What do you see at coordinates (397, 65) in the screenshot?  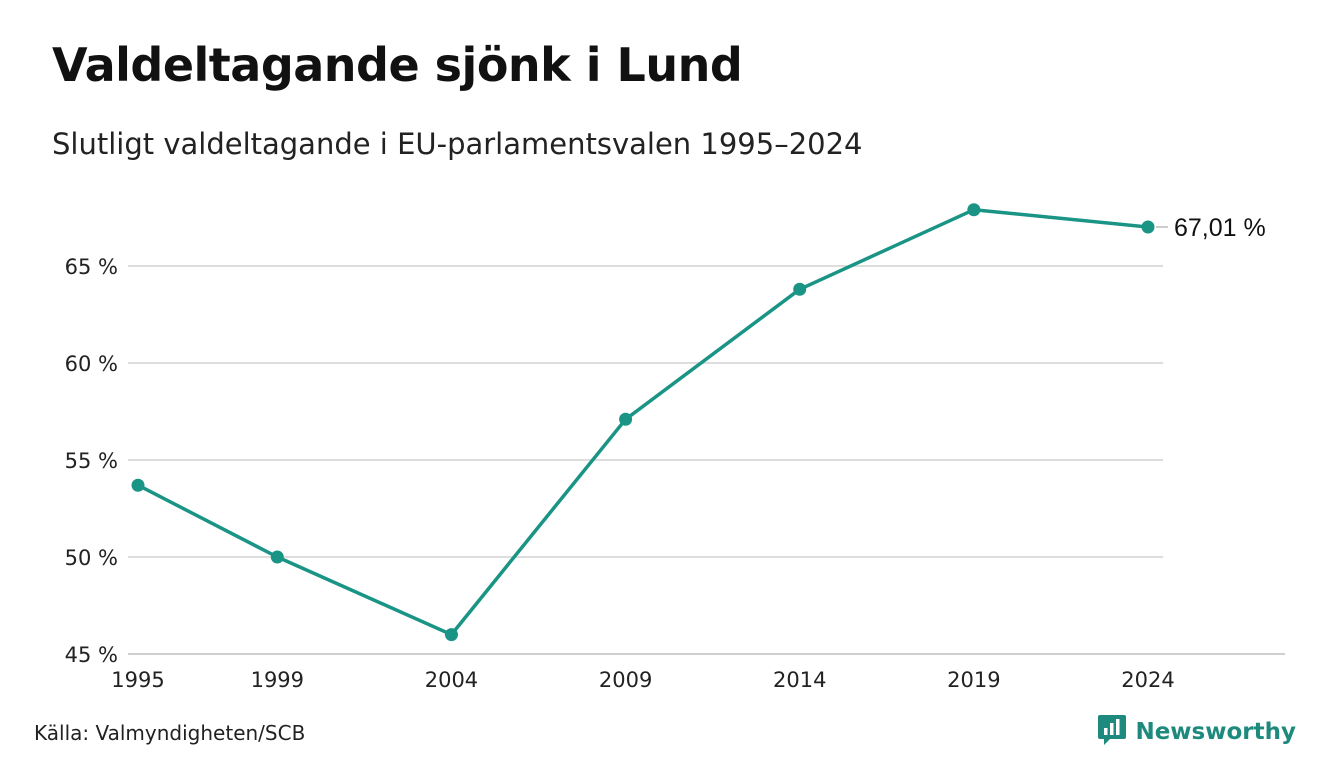 I see `chart-title: Valdeltagande sjönk i Lund` at bounding box center [397, 65].